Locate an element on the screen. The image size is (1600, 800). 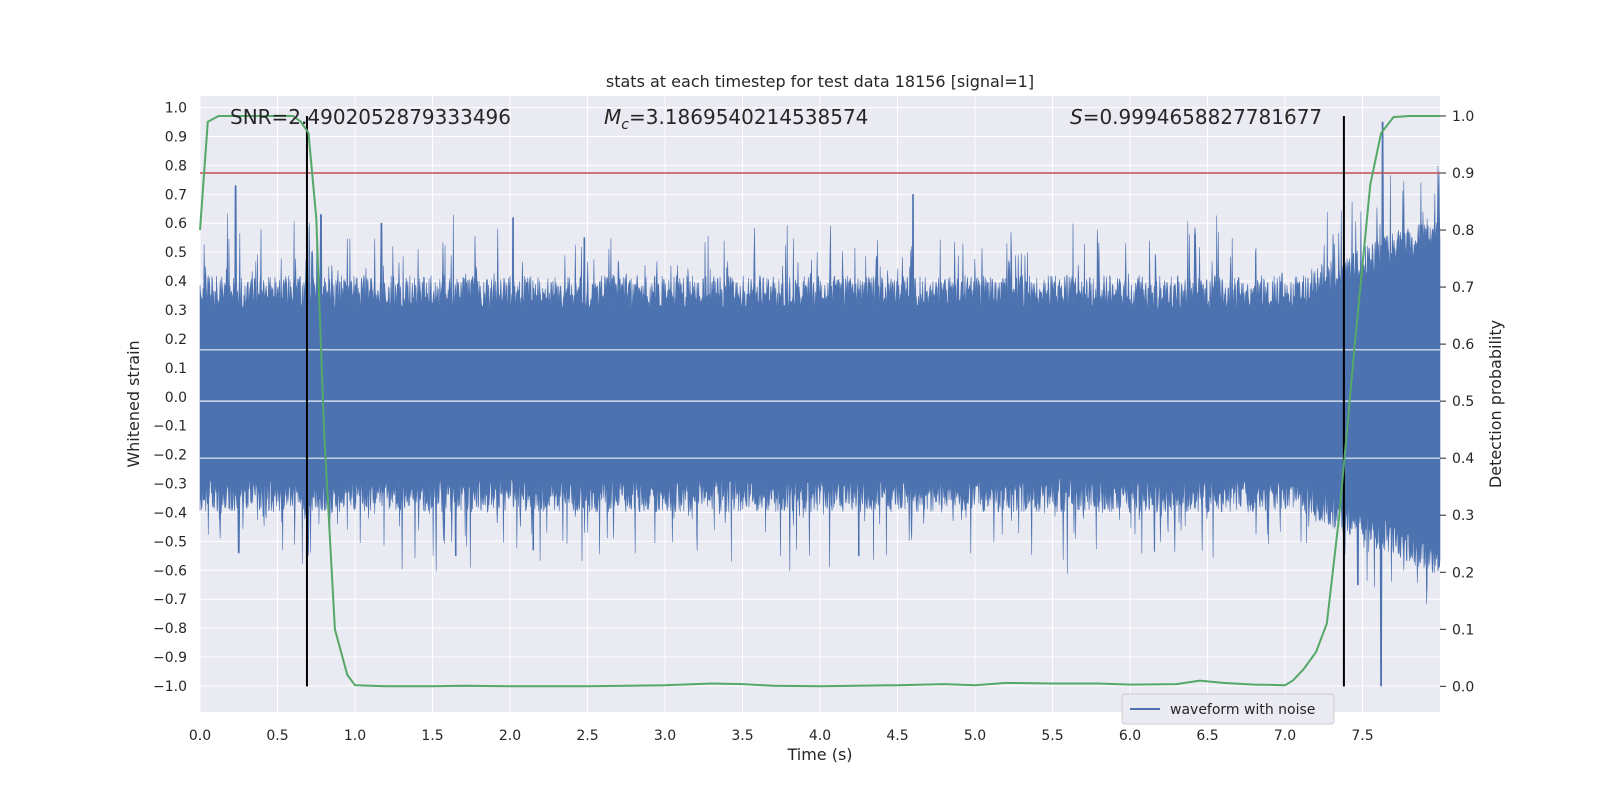
score-annotation: S=0.9994658827781677 is located at coordinates (1196, 117).